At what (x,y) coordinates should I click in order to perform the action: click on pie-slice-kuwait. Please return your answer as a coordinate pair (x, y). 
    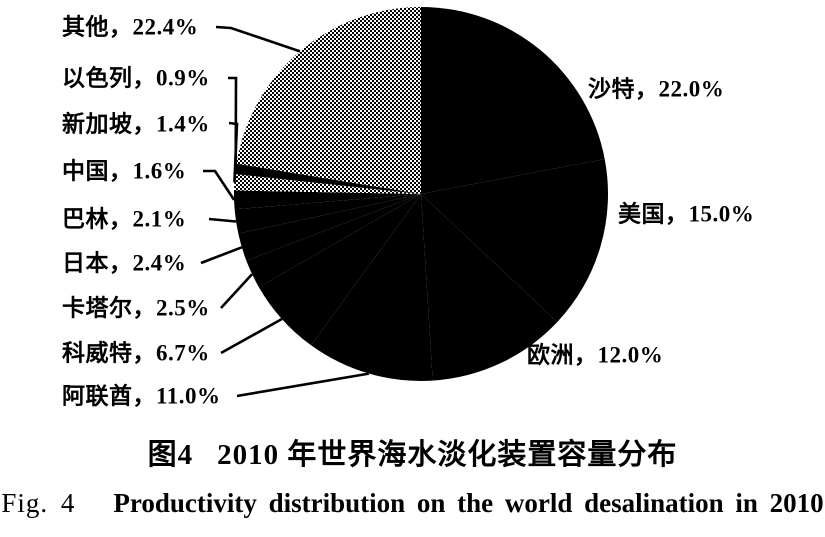
    Looking at the image, I should click on (339, 270).